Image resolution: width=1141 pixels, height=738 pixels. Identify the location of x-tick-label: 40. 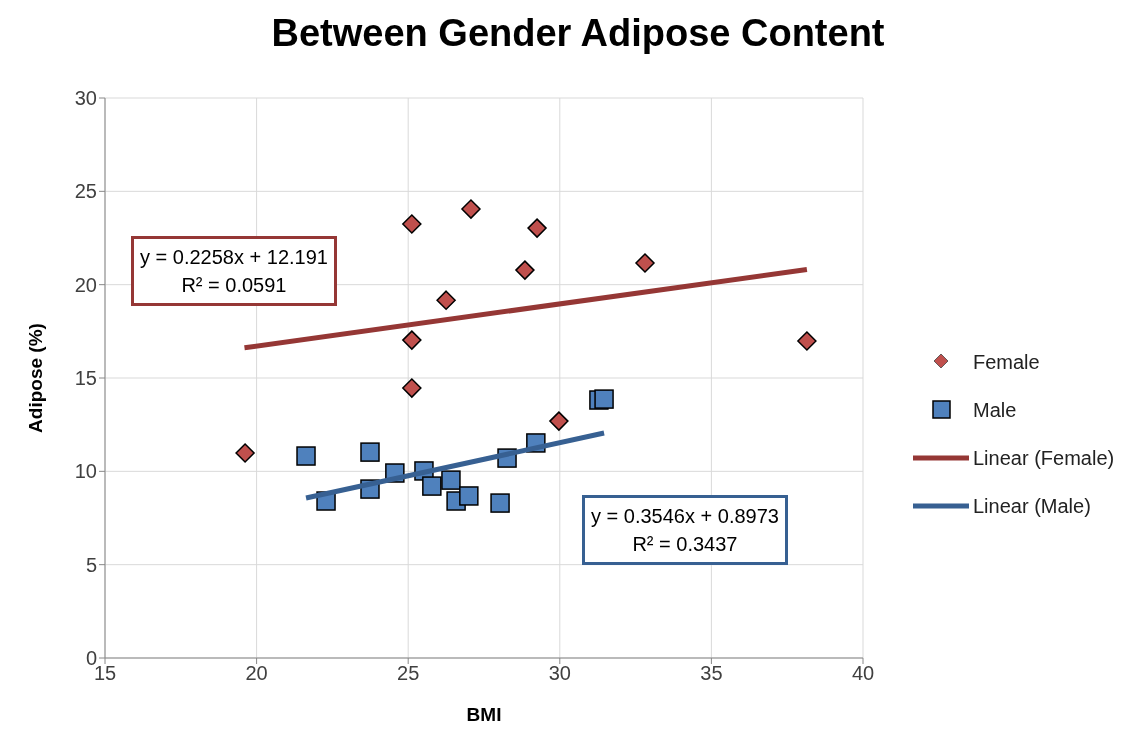
(863, 673).